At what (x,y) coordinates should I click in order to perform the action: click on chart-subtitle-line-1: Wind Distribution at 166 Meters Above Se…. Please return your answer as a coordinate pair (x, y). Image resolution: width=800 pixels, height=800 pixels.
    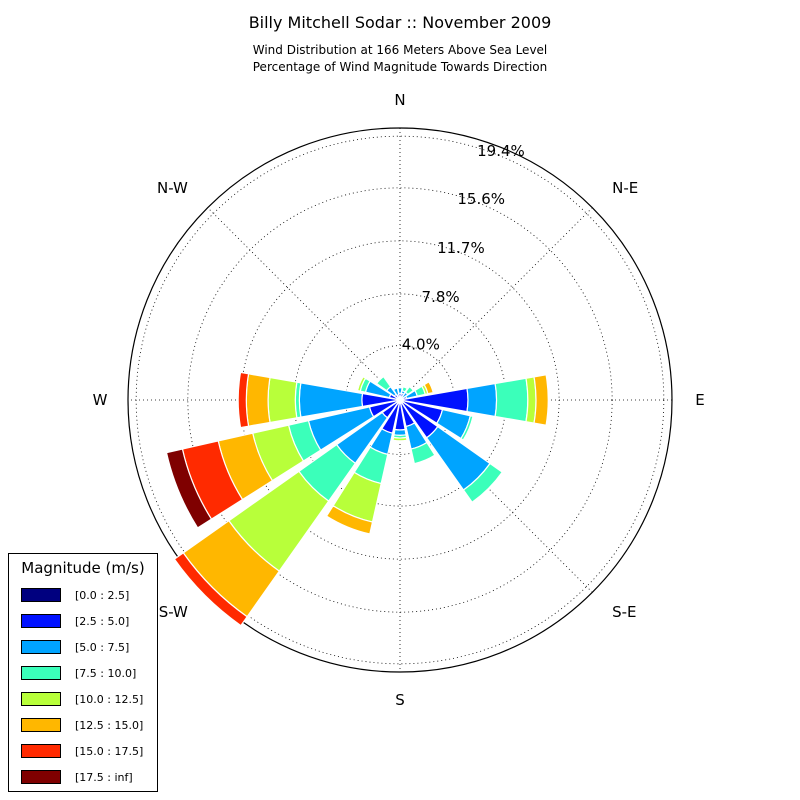
    Looking at the image, I should click on (400, 50).